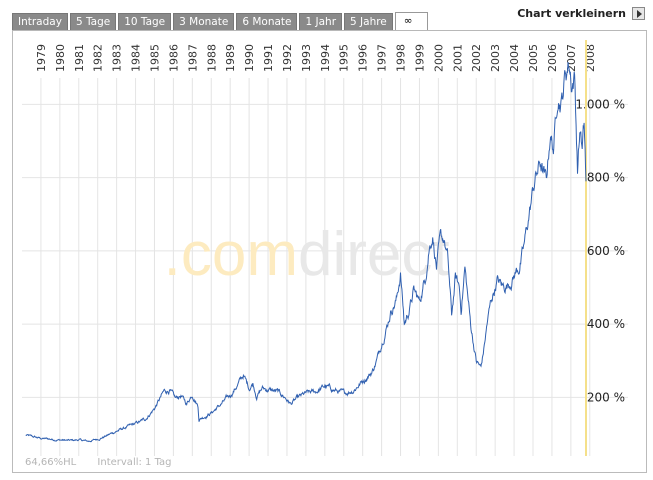 This screenshot has width=653, height=480. What do you see at coordinates (136, 58) in the screenshot?
I see `x-tick-label: 1984` at bounding box center [136, 58].